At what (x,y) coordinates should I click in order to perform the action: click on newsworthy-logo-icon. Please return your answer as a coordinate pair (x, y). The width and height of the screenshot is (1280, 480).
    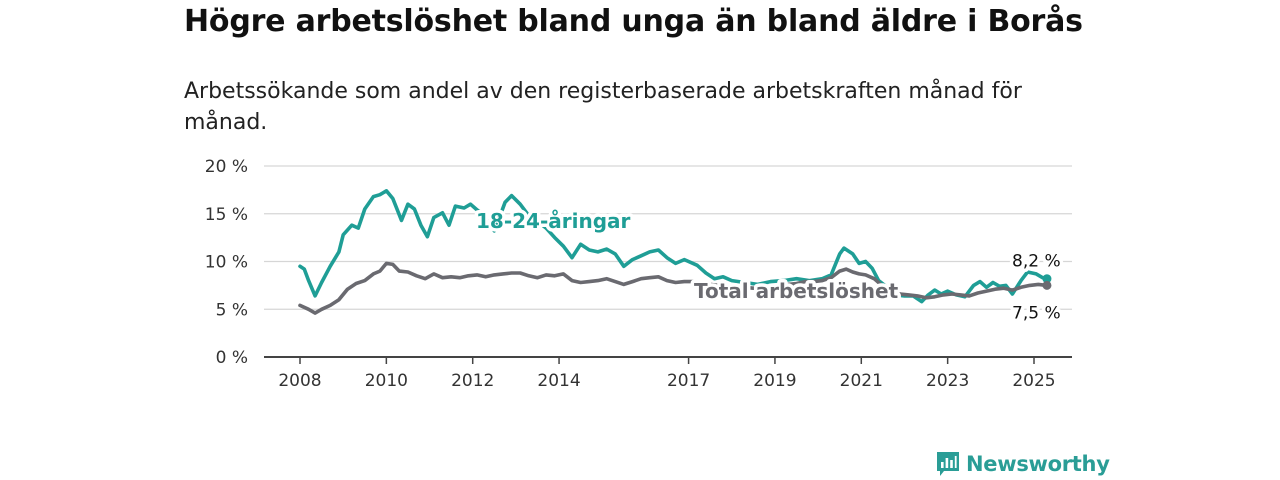
    Looking at the image, I should click on (948, 464).